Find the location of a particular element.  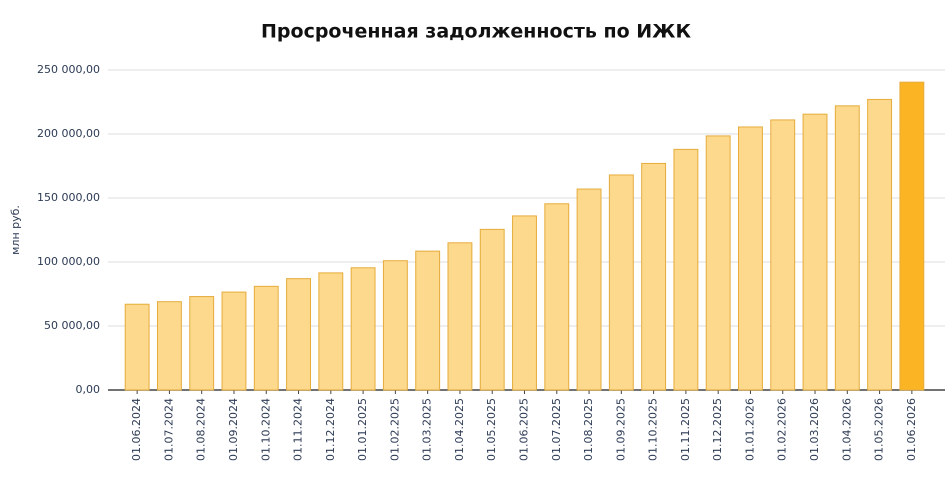

x-tick-label: 01.02.2025 is located at coordinates (394, 429).